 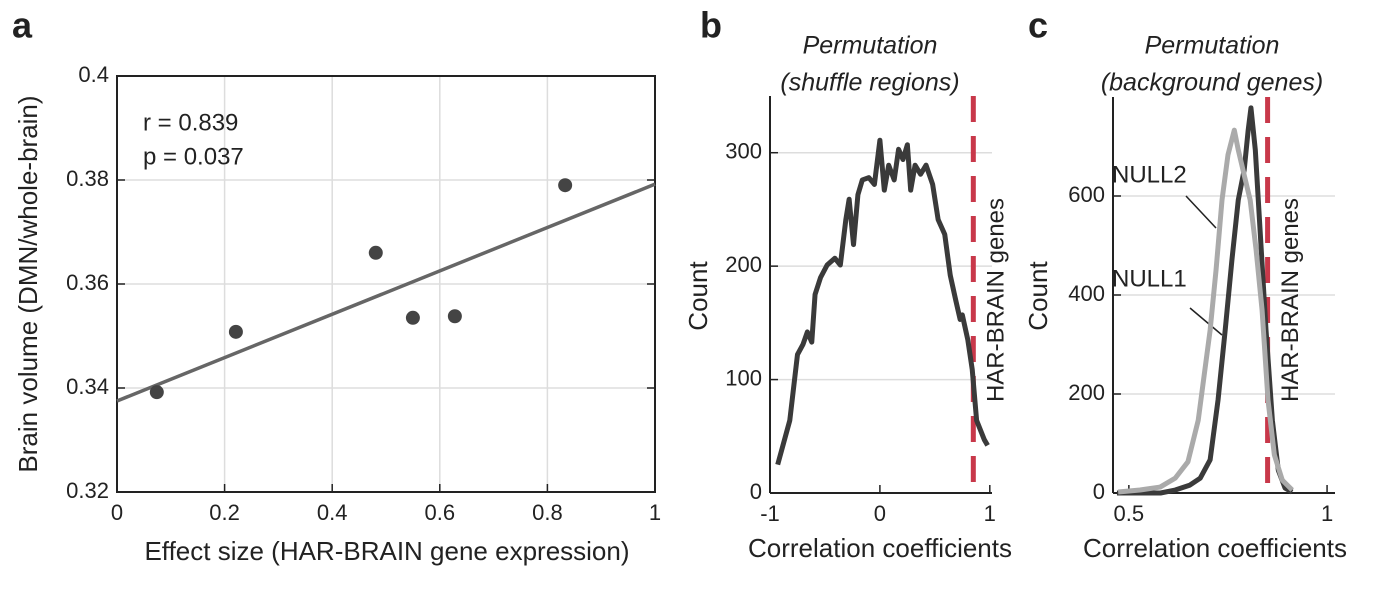 What do you see at coordinates (224, 512) in the screenshot?
I see `x-tick-label: 0.2` at bounding box center [224, 512].